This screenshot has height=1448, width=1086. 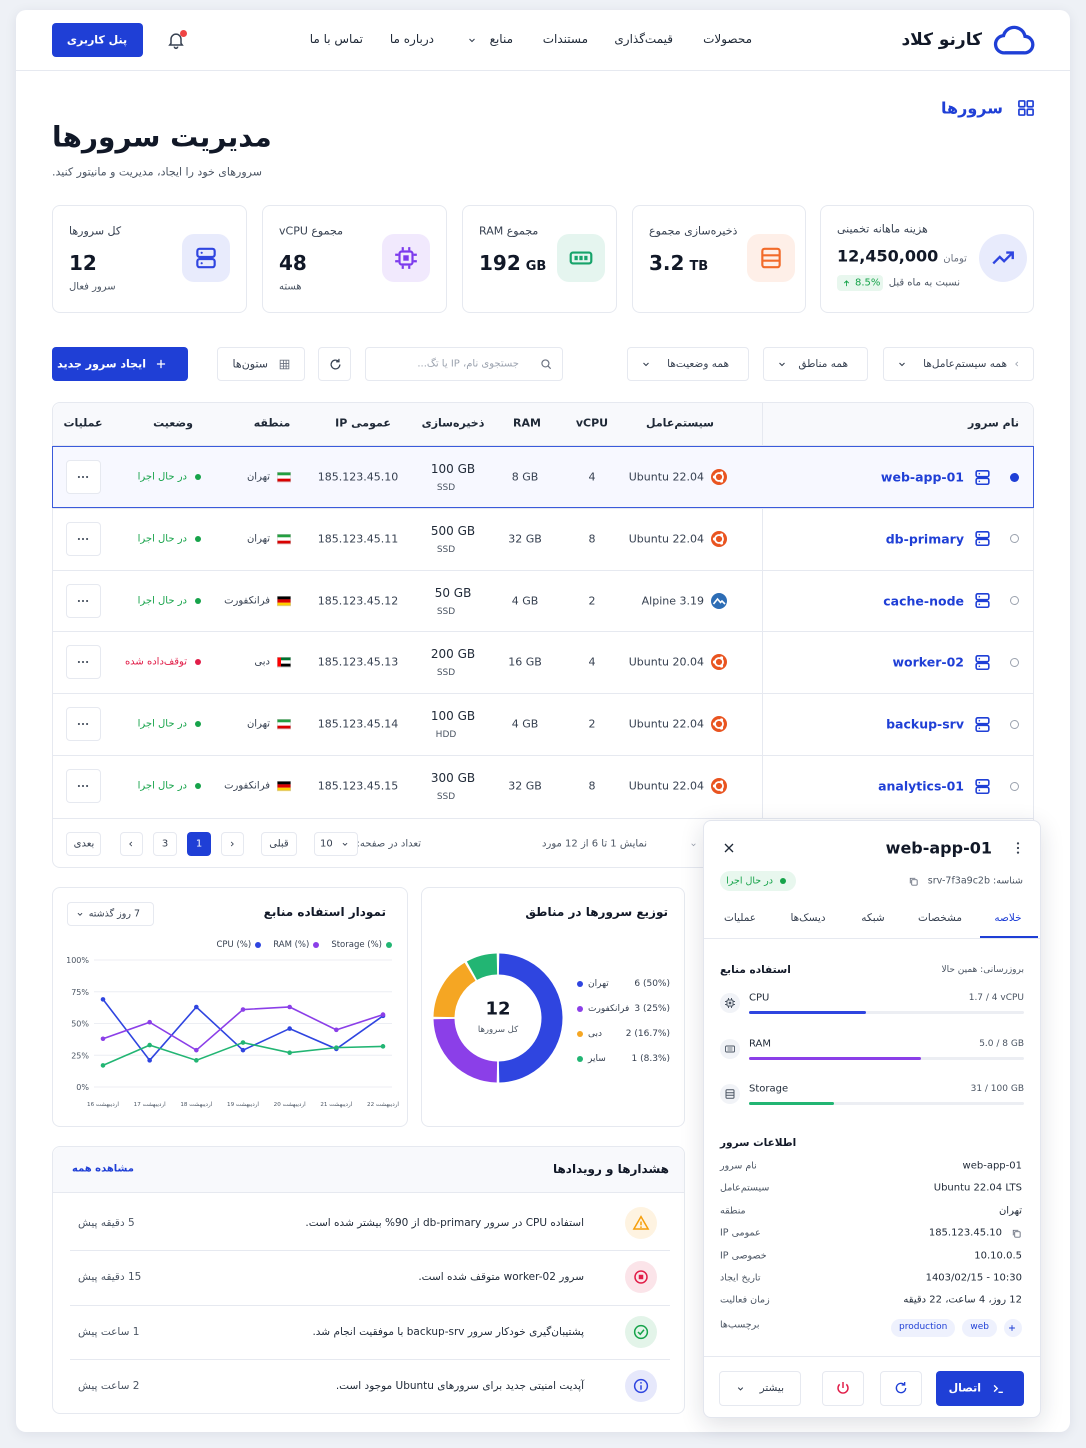 What do you see at coordinates (1008, 881) in the screenshot?
I see `details-id-label: شناسه:` at bounding box center [1008, 881].